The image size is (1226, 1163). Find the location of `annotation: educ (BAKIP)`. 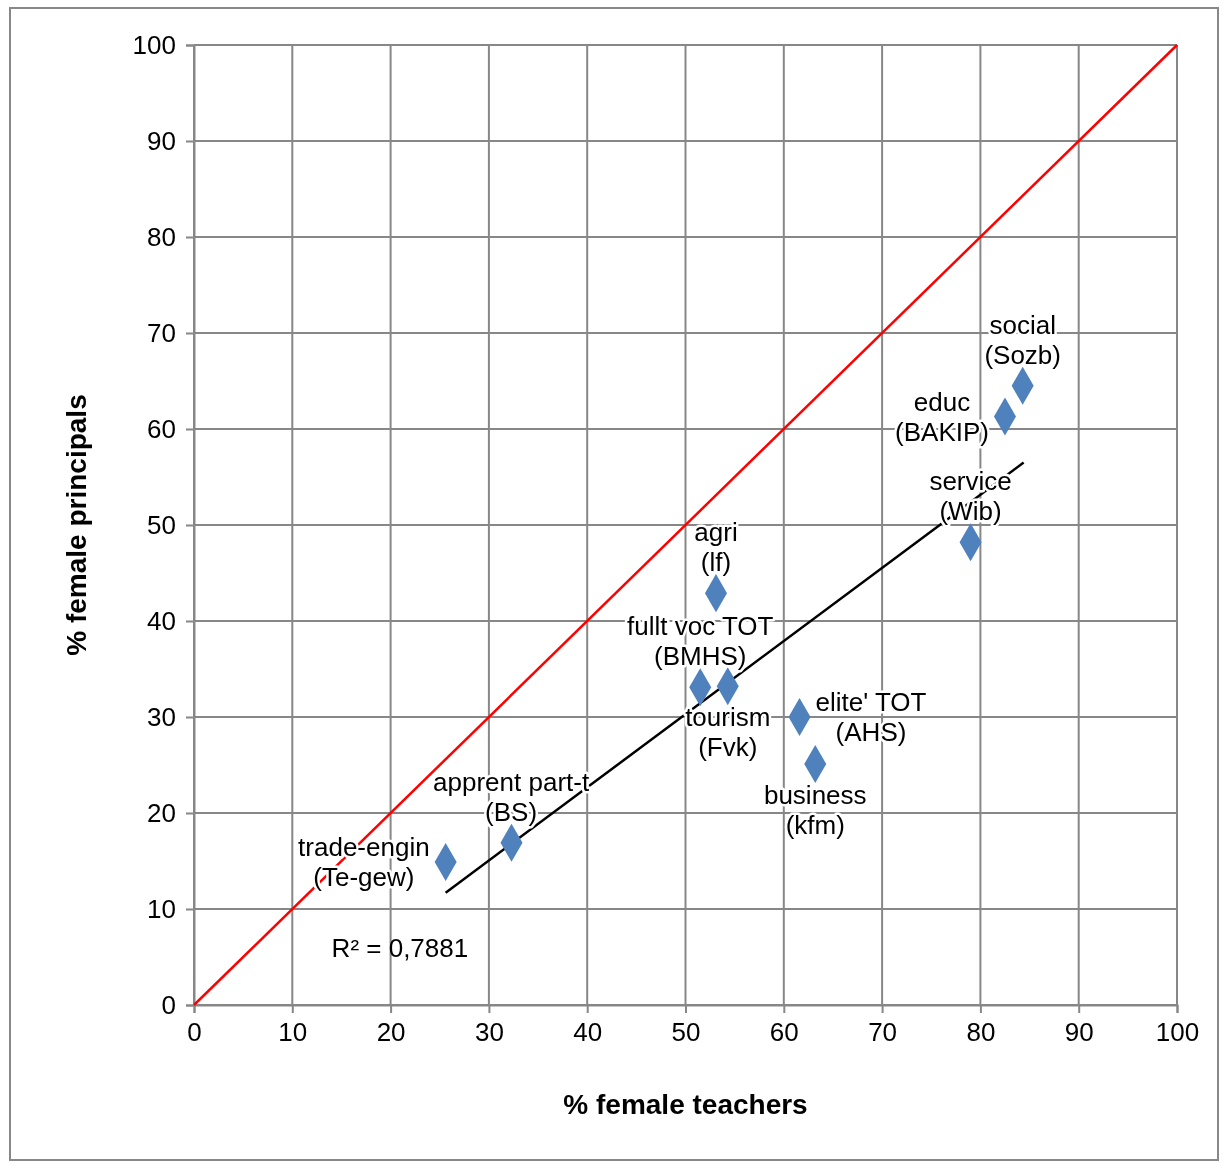

annotation: educ (BAKIP) is located at coordinates (942, 416).